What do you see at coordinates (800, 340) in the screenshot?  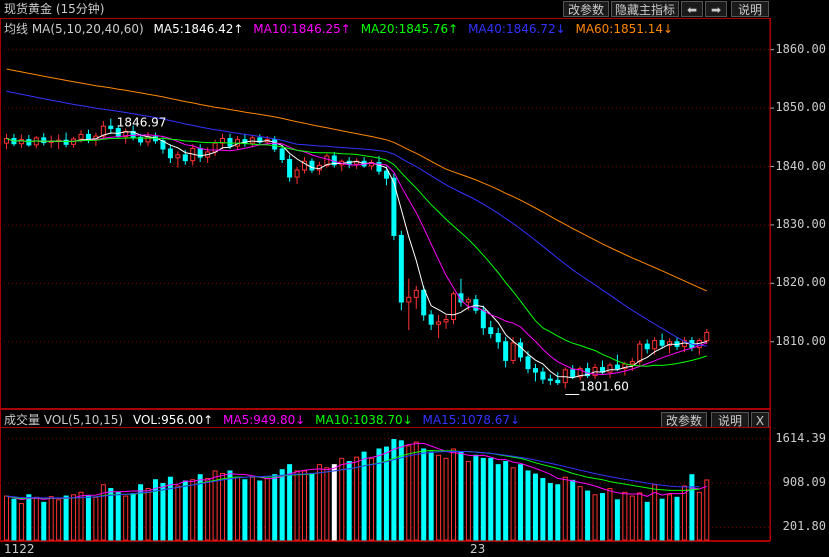 I see `price-tick-label: 1810.00` at bounding box center [800, 340].